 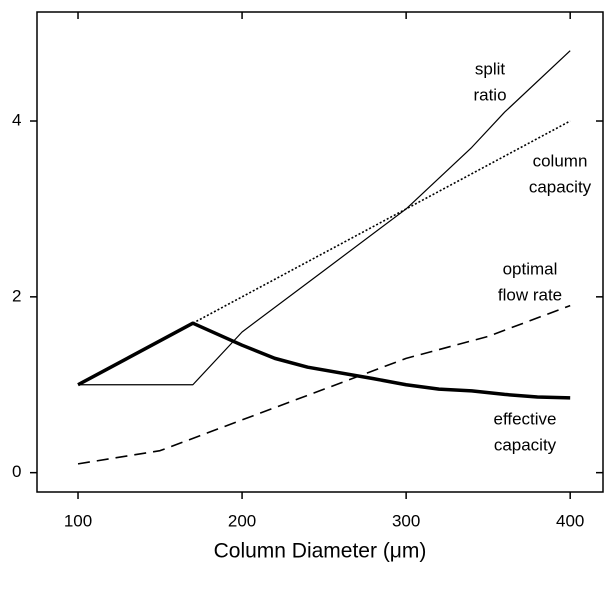 I want to click on series-label: effective, so click(x=524, y=418).